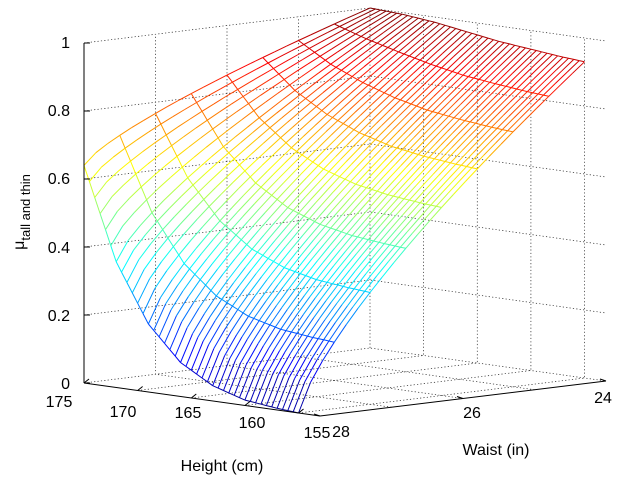 The width and height of the screenshot is (636, 478). Describe the element at coordinates (317, 433) in the screenshot. I see `x-tick-155: 155` at that location.